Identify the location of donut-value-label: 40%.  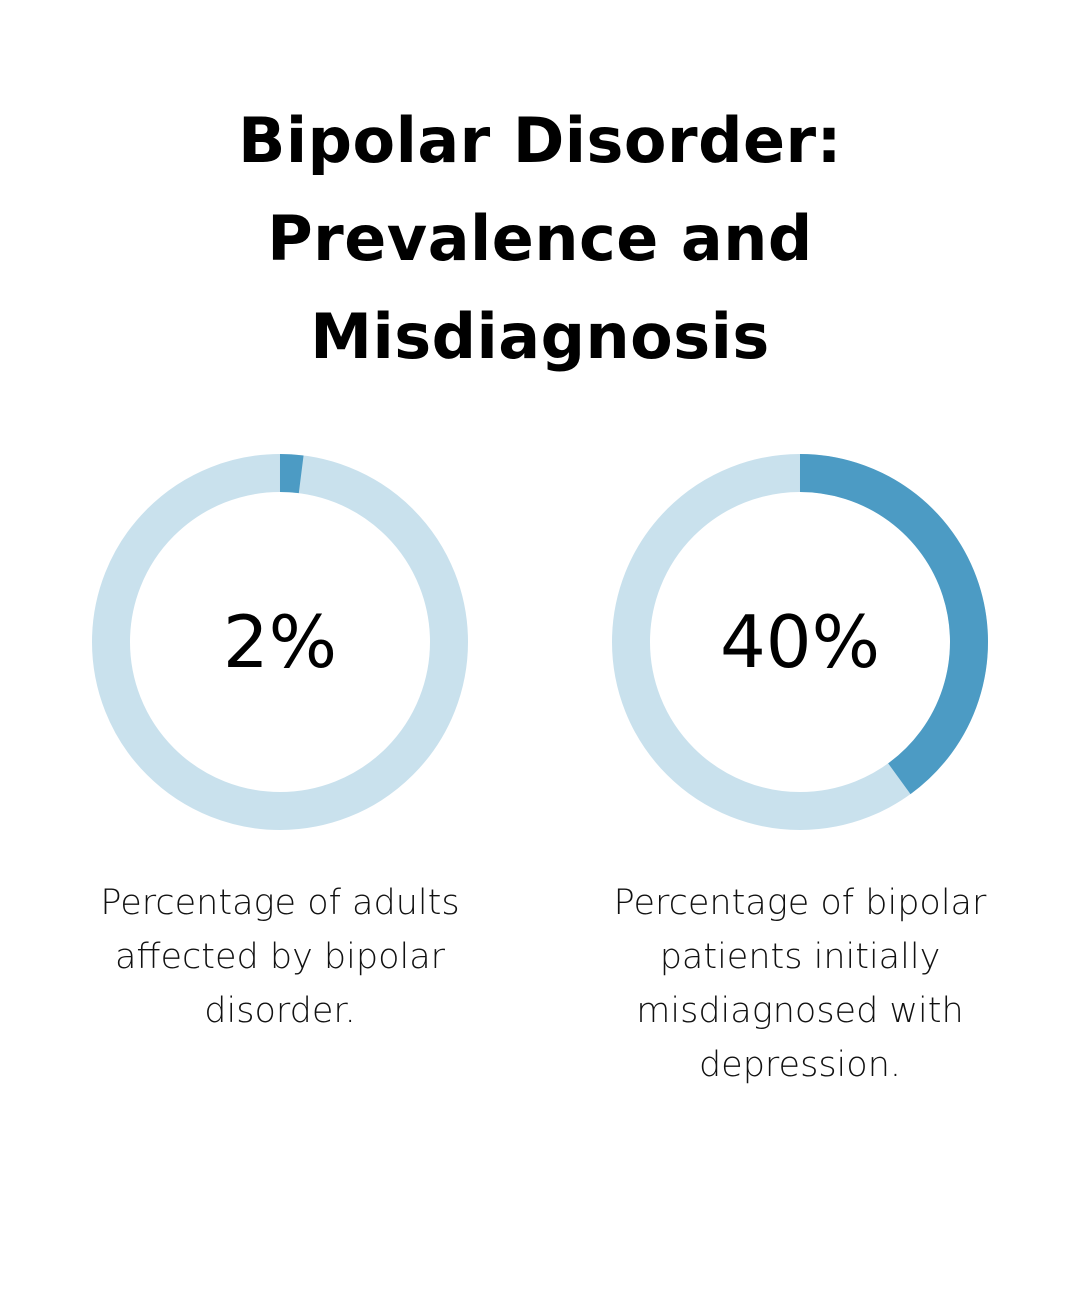
(800, 642).